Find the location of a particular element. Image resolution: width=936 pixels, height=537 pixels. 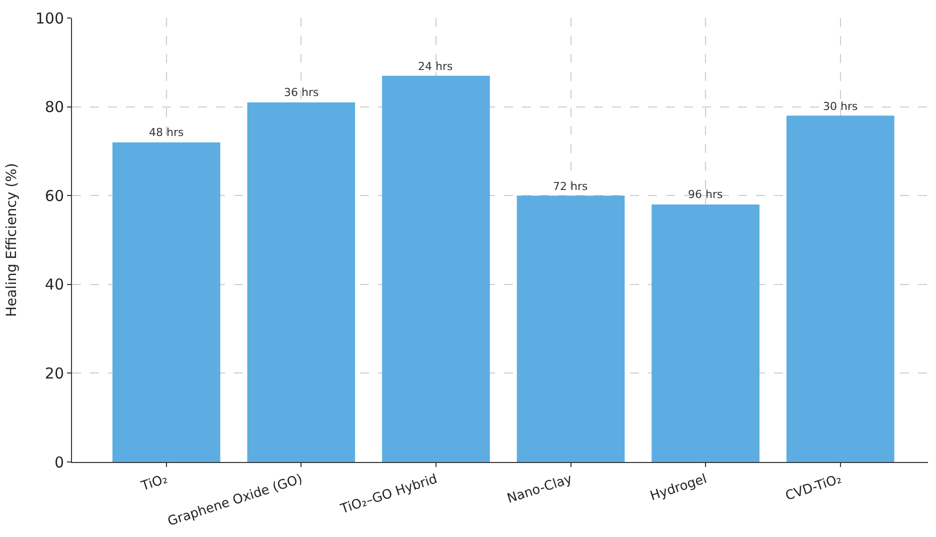

annotation: 36 hrs is located at coordinates (301, 92).